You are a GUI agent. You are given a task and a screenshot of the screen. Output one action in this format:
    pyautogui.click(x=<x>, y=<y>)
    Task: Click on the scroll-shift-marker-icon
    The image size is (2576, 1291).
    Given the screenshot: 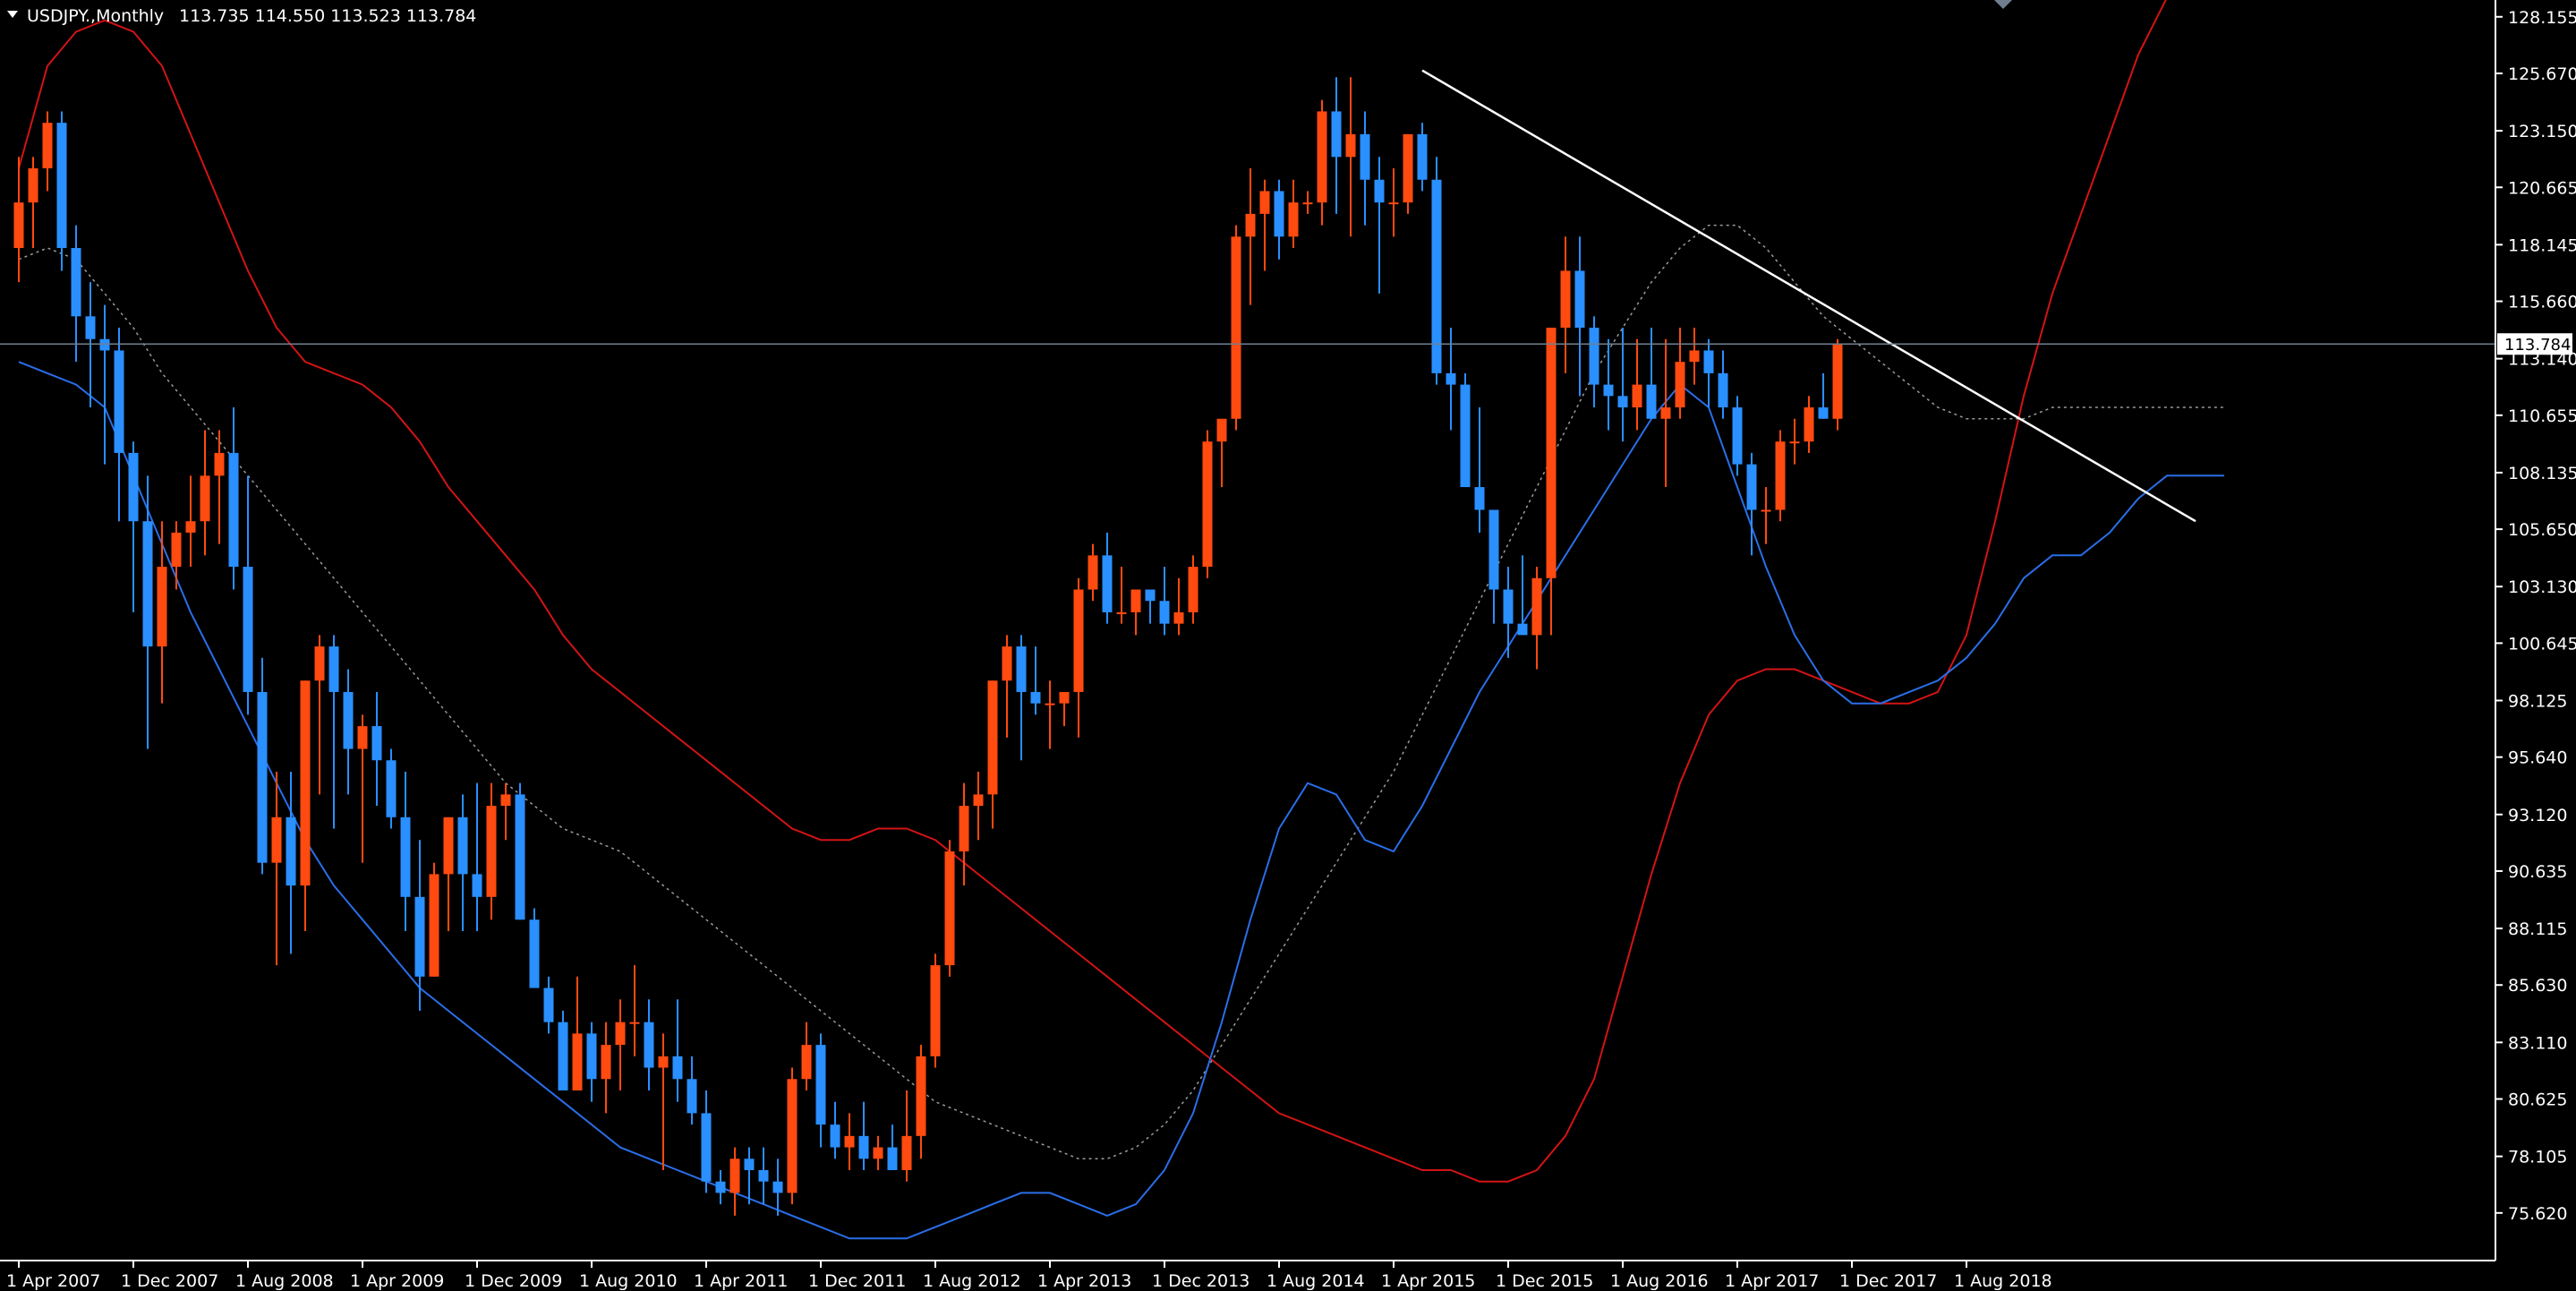 What is the action you would take?
    pyautogui.click(x=2003, y=5)
    